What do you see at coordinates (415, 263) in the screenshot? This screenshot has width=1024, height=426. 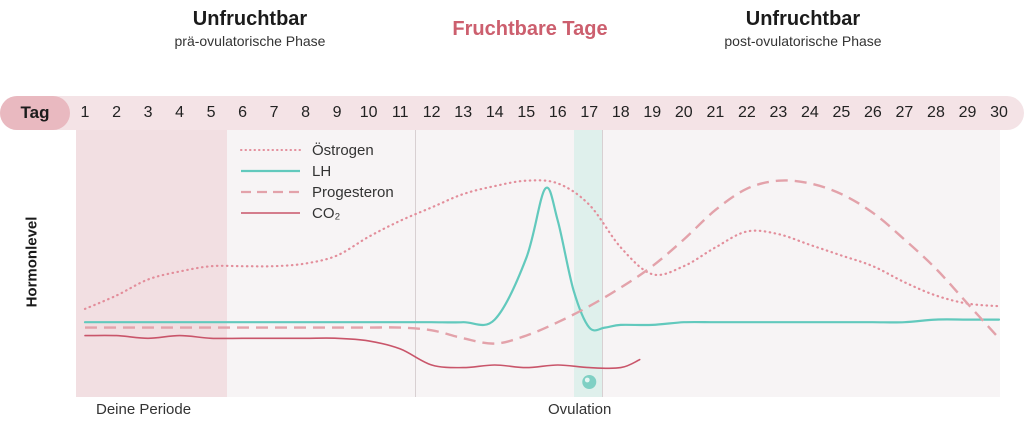 I see `fertile-window-start-line` at bounding box center [415, 263].